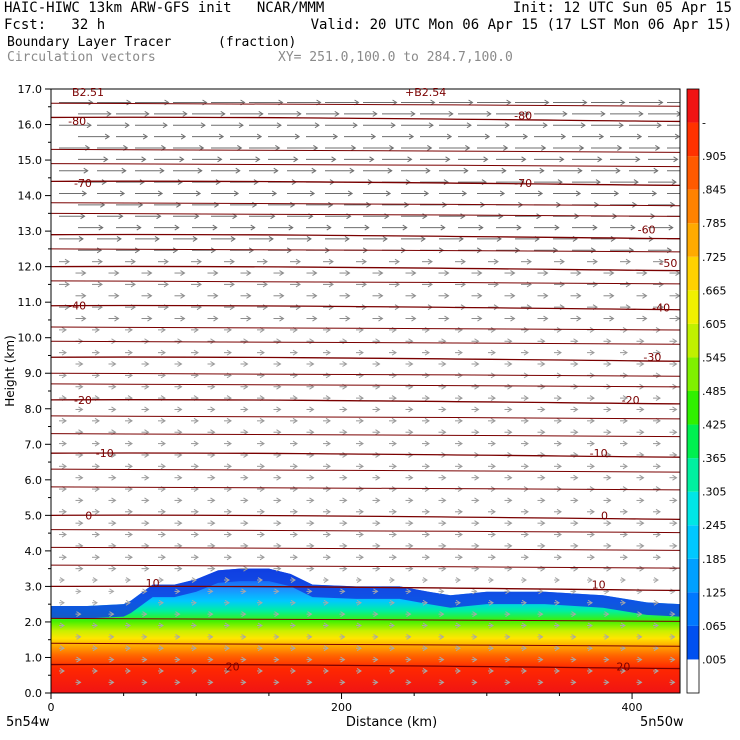  I want to click on y-tick-label: 15.0, so click(30, 160).